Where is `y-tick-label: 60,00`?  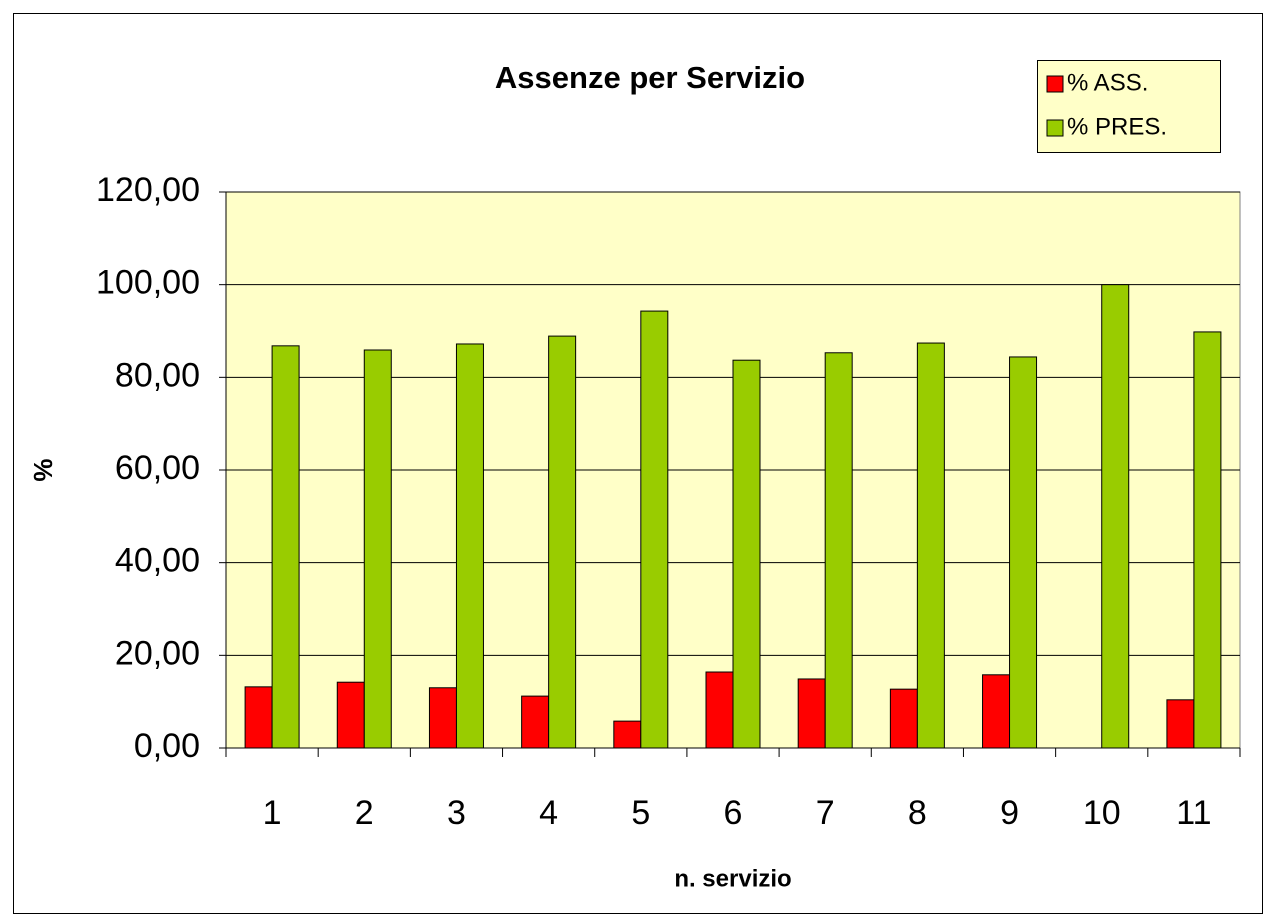 y-tick-label: 60,00 is located at coordinates (157, 468).